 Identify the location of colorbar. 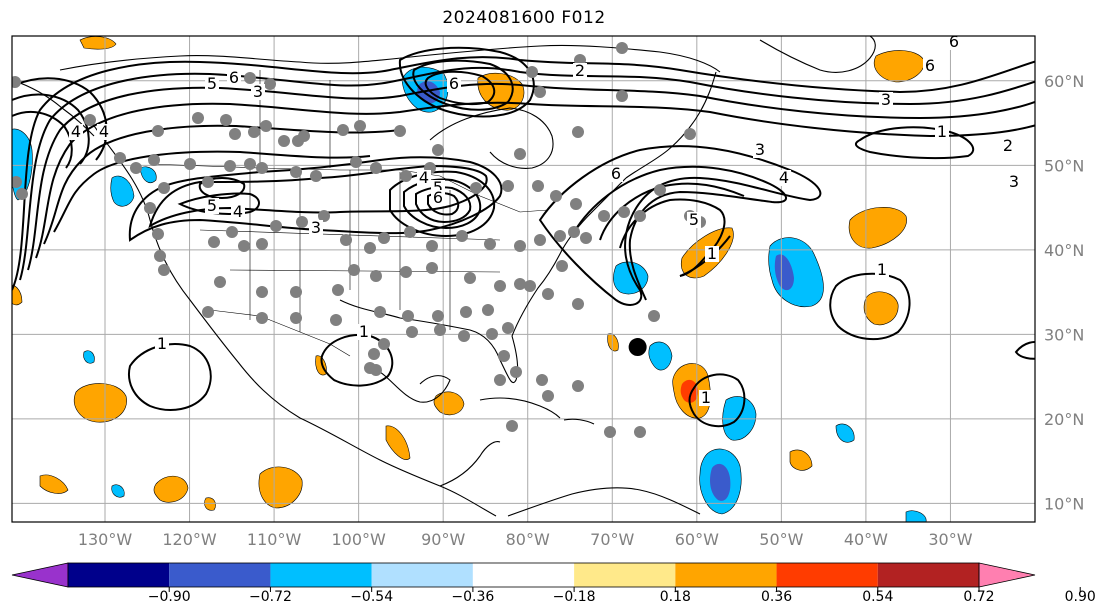
(523, 575).